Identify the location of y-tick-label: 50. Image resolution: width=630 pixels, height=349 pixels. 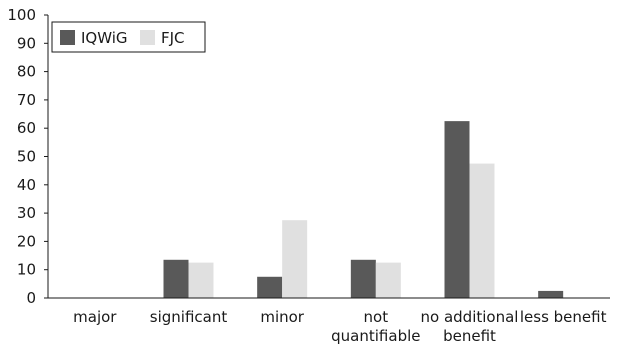
(26, 157).